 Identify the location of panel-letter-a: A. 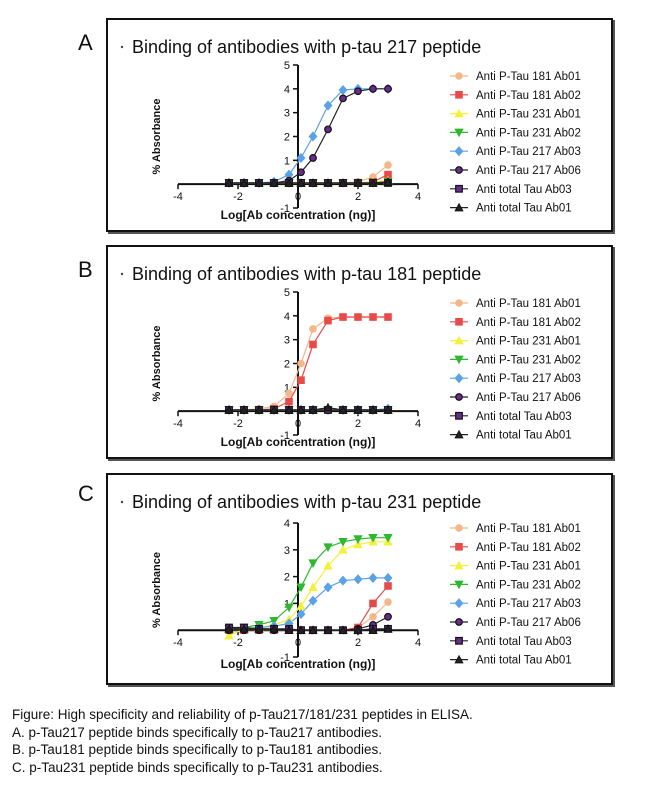
(85, 42).